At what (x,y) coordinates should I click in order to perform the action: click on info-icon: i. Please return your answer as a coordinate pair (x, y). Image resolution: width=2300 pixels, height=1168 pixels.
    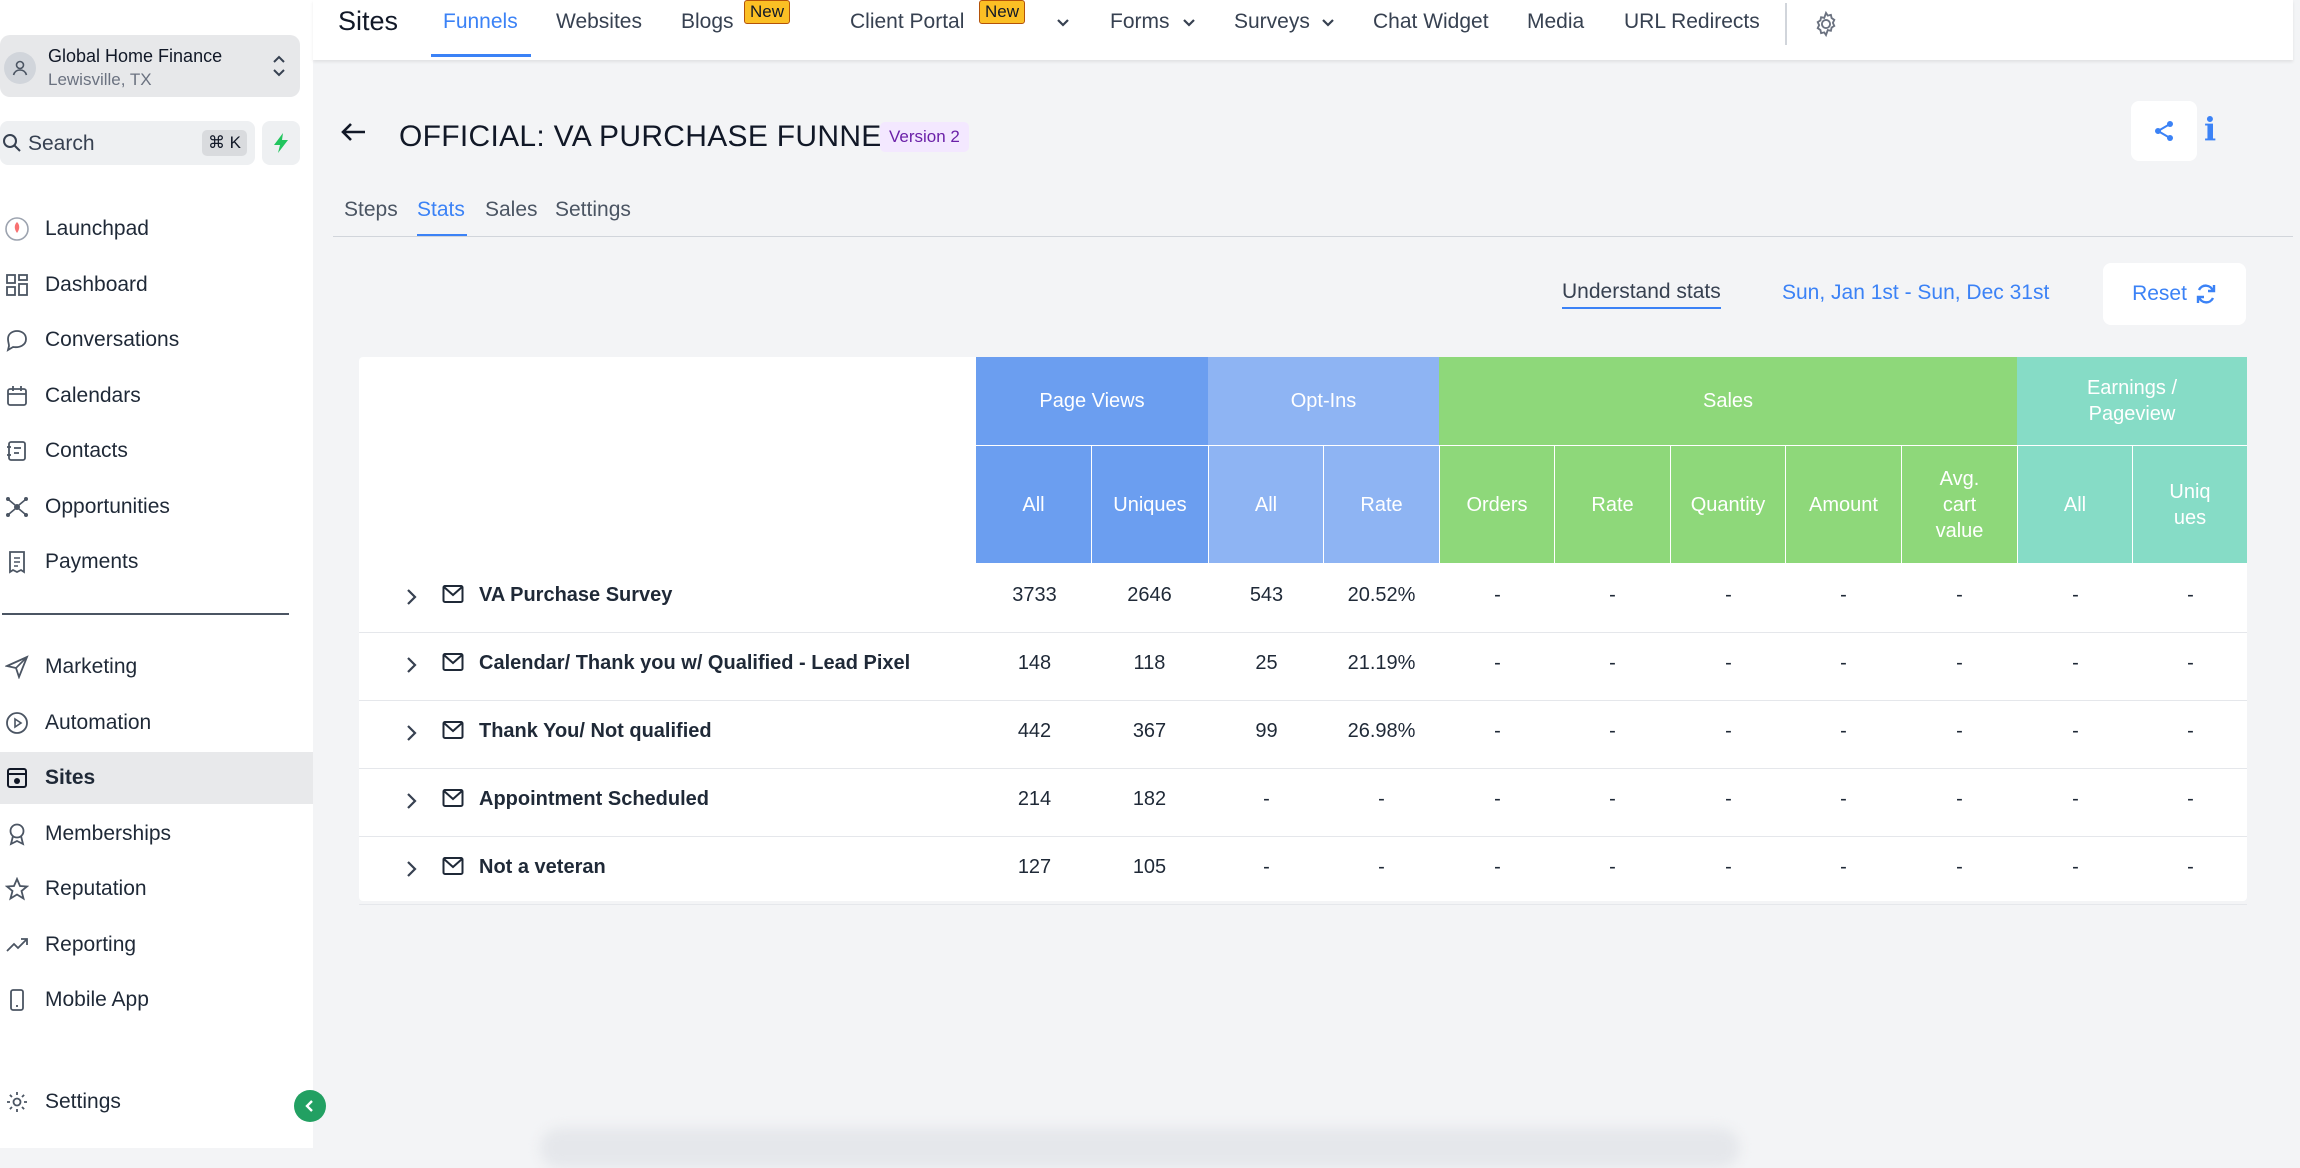
    Looking at the image, I should click on (2210, 129).